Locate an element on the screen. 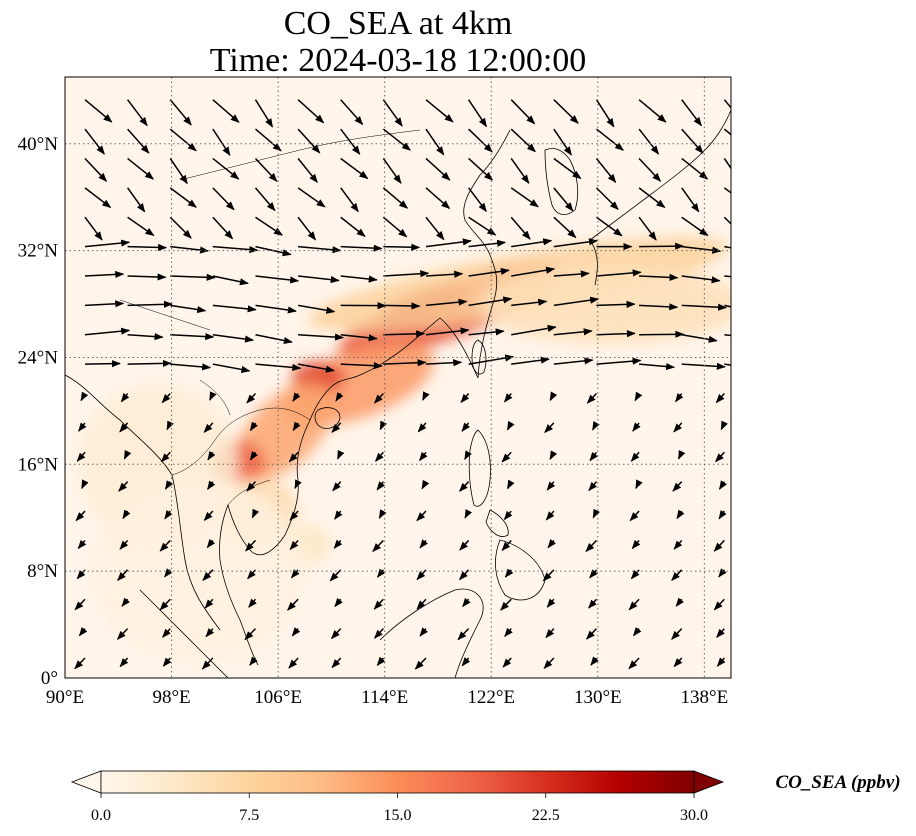  lon-tick-label: 138°E is located at coordinates (705, 697).